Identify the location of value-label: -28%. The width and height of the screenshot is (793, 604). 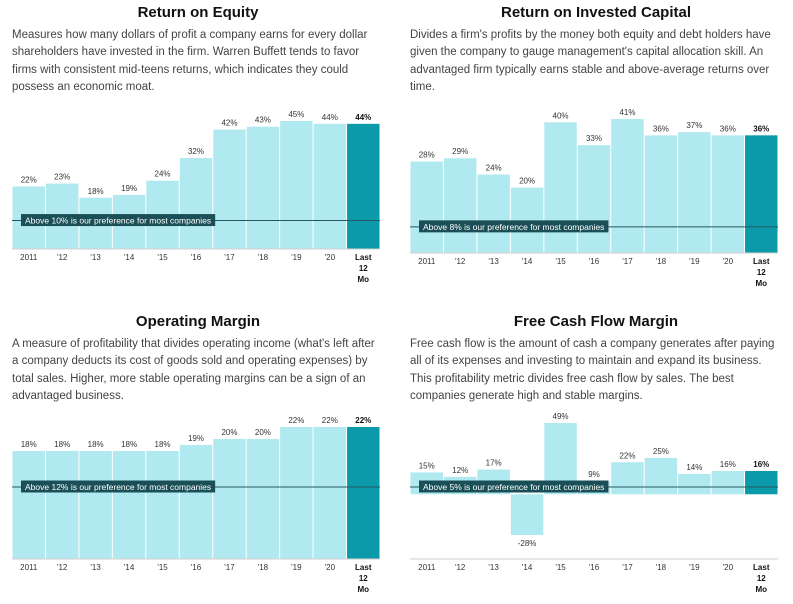
(527, 543).